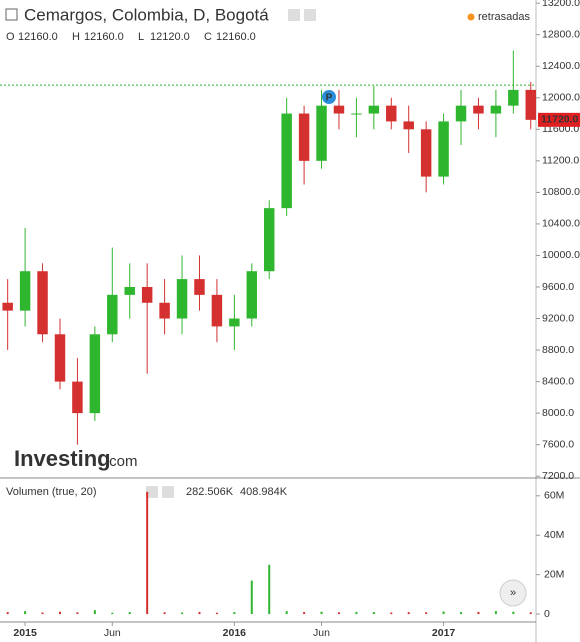 Image resolution: width=580 pixels, height=642 pixels. What do you see at coordinates (561, 255) in the screenshot?
I see `y-tick-label: 10000.0` at bounding box center [561, 255].